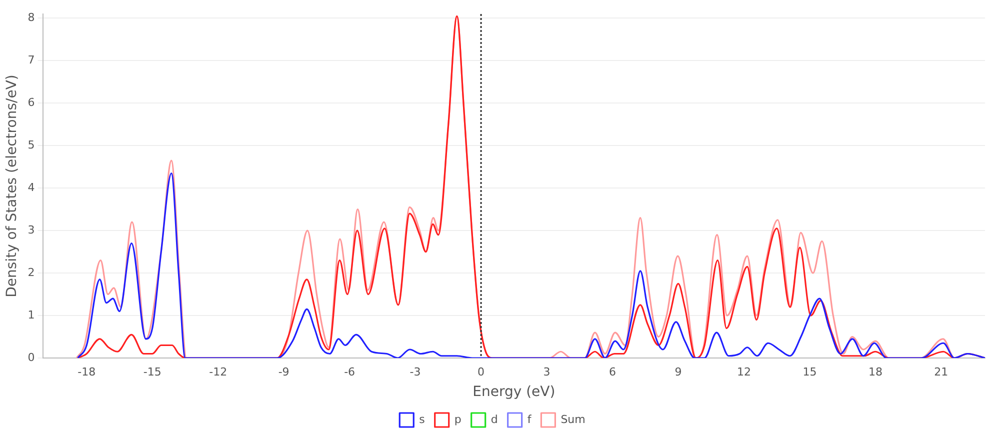 The image size is (989, 437). I want to click on legend-label: f, so click(529, 419).